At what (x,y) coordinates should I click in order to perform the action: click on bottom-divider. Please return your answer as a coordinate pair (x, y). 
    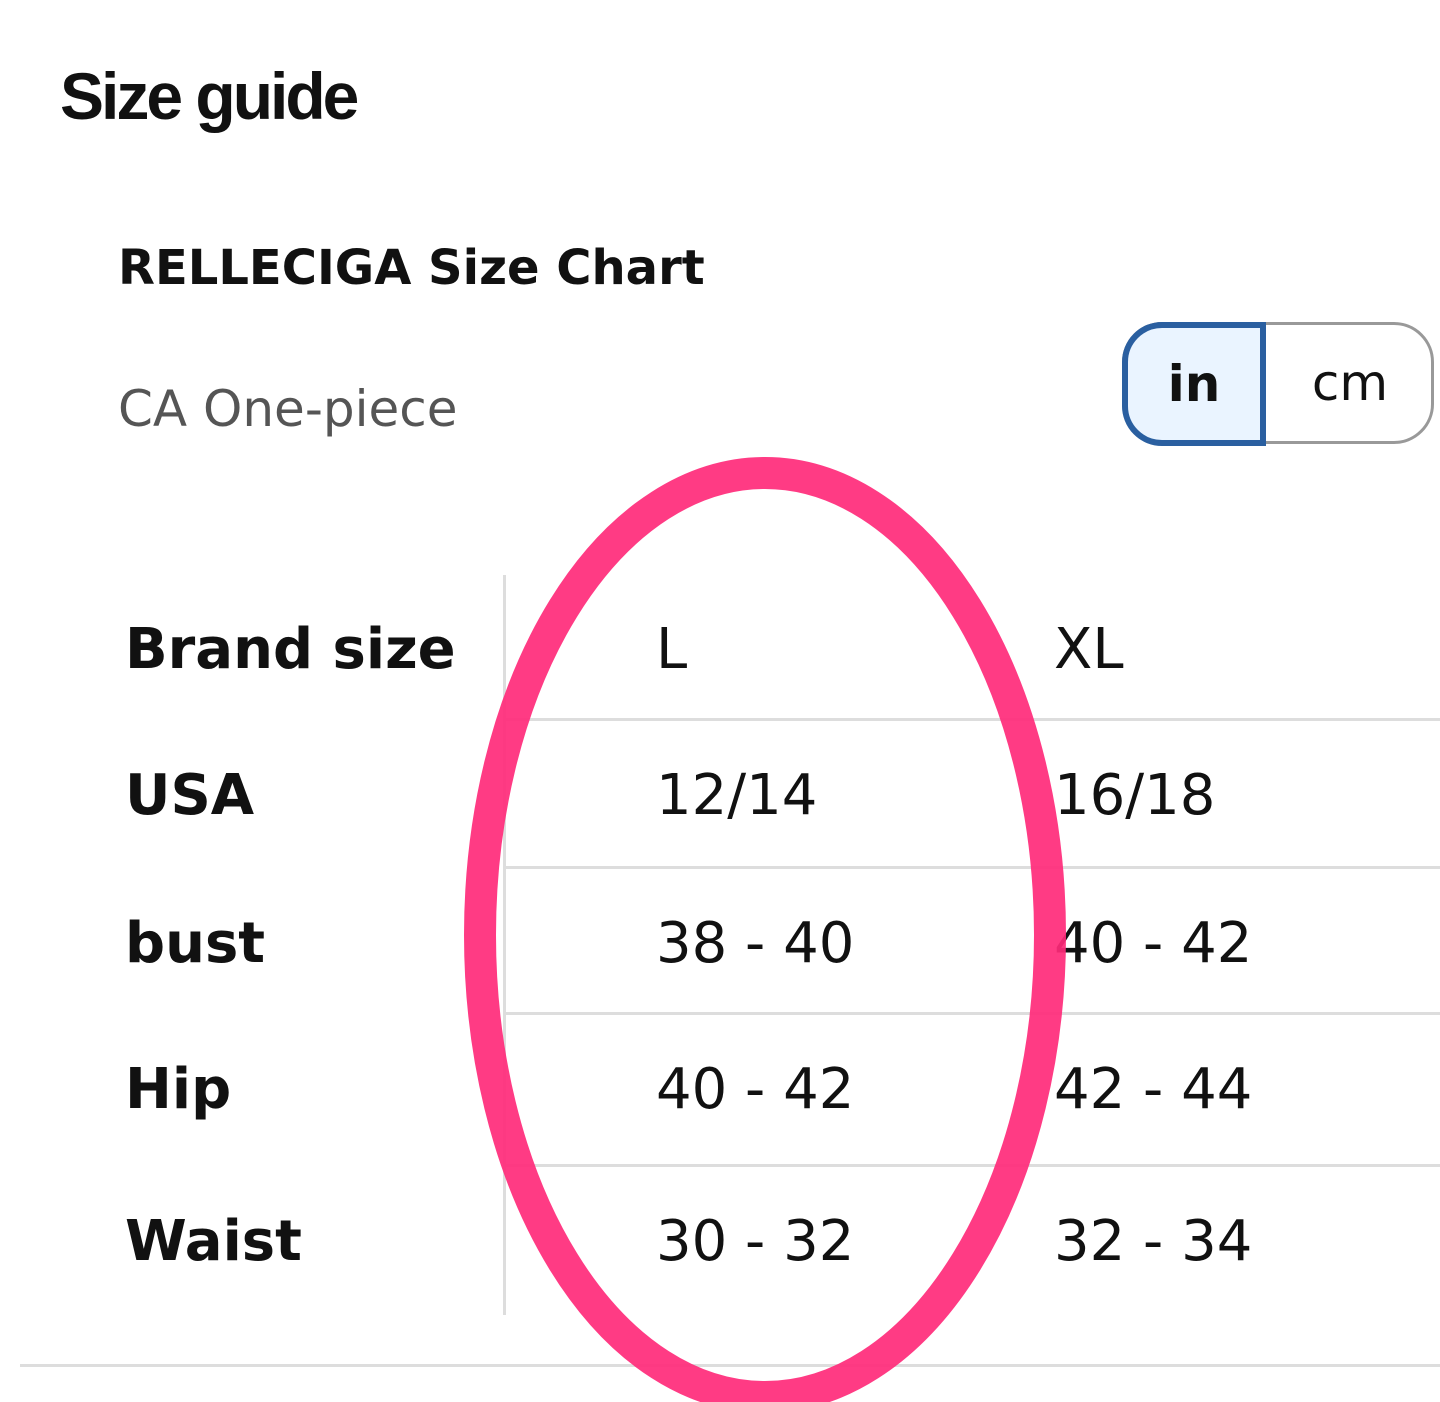
    Looking at the image, I should click on (730, 1365).